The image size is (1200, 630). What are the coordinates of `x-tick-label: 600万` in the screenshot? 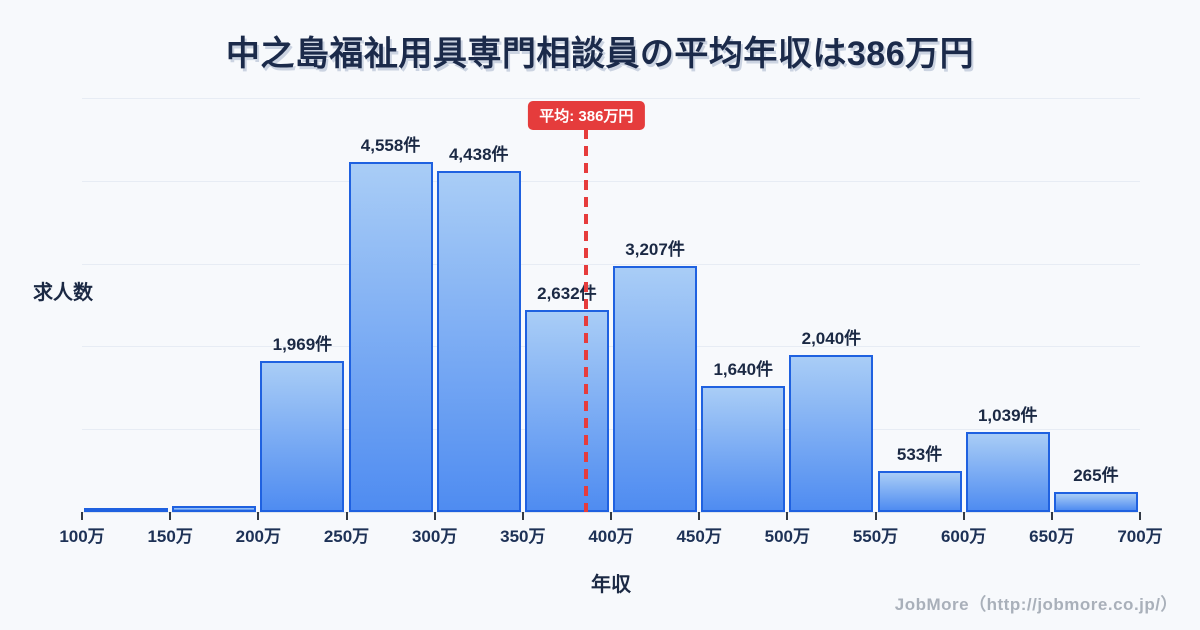 It's located at (963, 536).